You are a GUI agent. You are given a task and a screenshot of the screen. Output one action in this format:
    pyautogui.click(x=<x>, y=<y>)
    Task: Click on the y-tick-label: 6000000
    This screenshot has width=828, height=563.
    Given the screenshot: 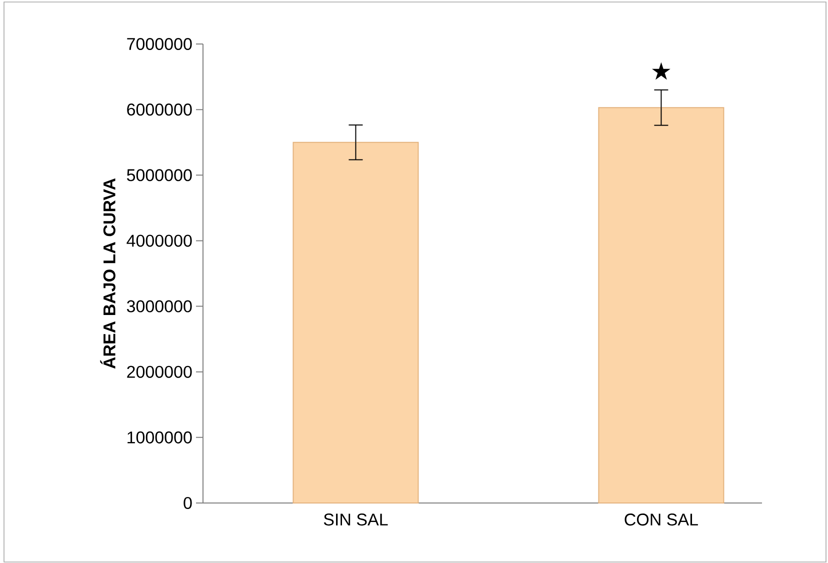 What is the action you would take?
    pyautogui.click(x=159, y=110)
    